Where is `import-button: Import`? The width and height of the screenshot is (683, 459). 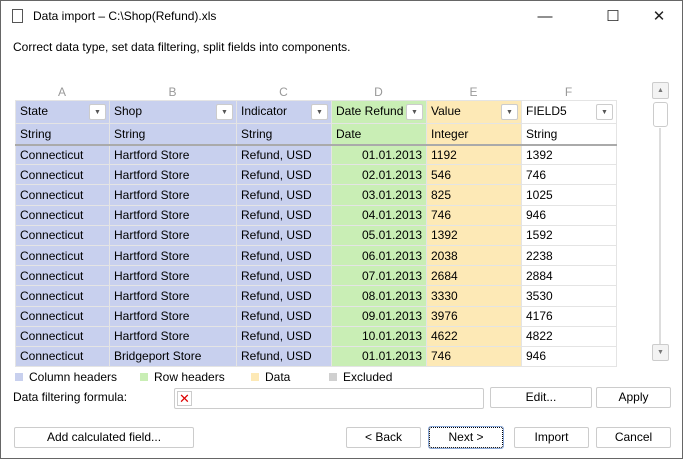 import-button: Import is located at coordinates (551, 437).